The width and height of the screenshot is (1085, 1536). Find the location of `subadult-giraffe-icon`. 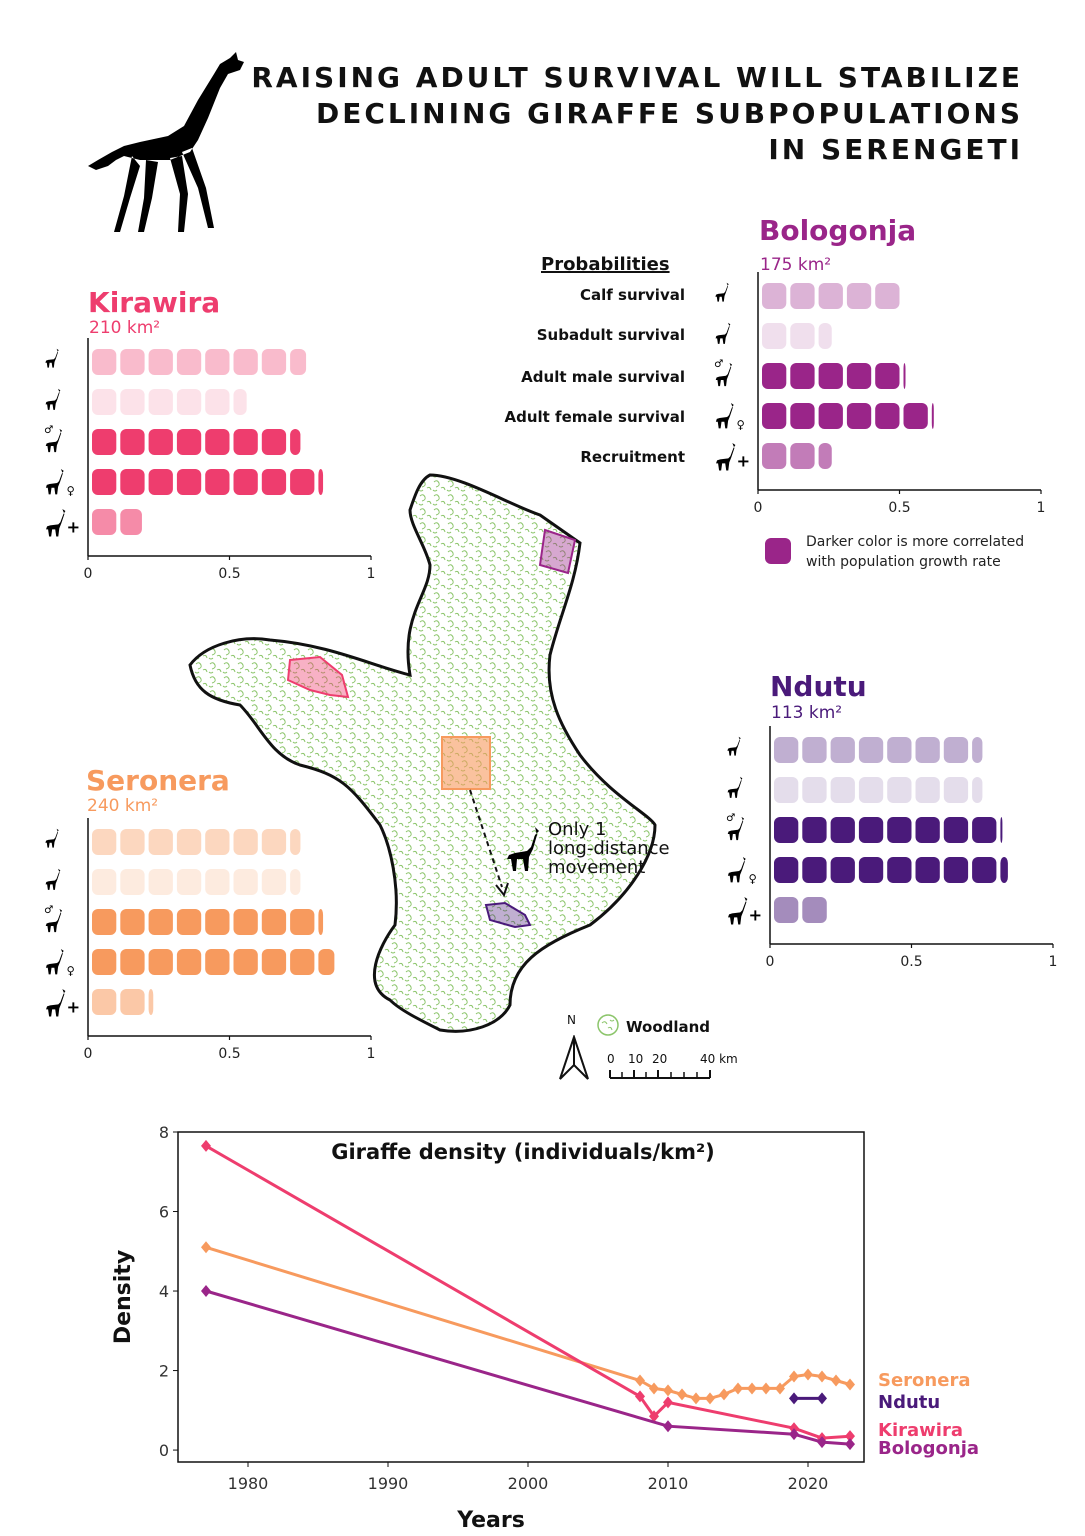

subadult-giraffe-icon is located at coordinates (723, 333).